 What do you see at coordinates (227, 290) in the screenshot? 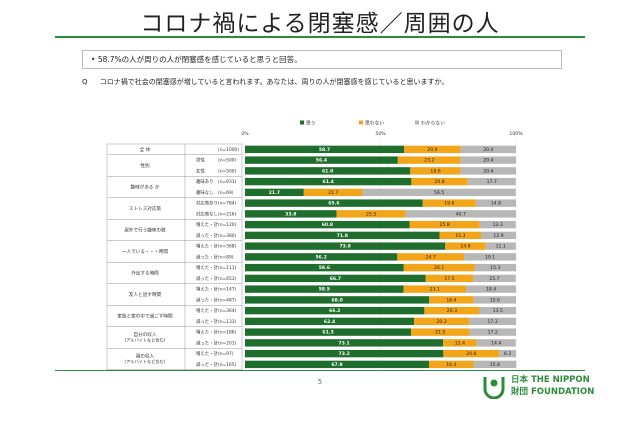
I see `row-n-label: (n=147)` at bounding box center [227, 290].